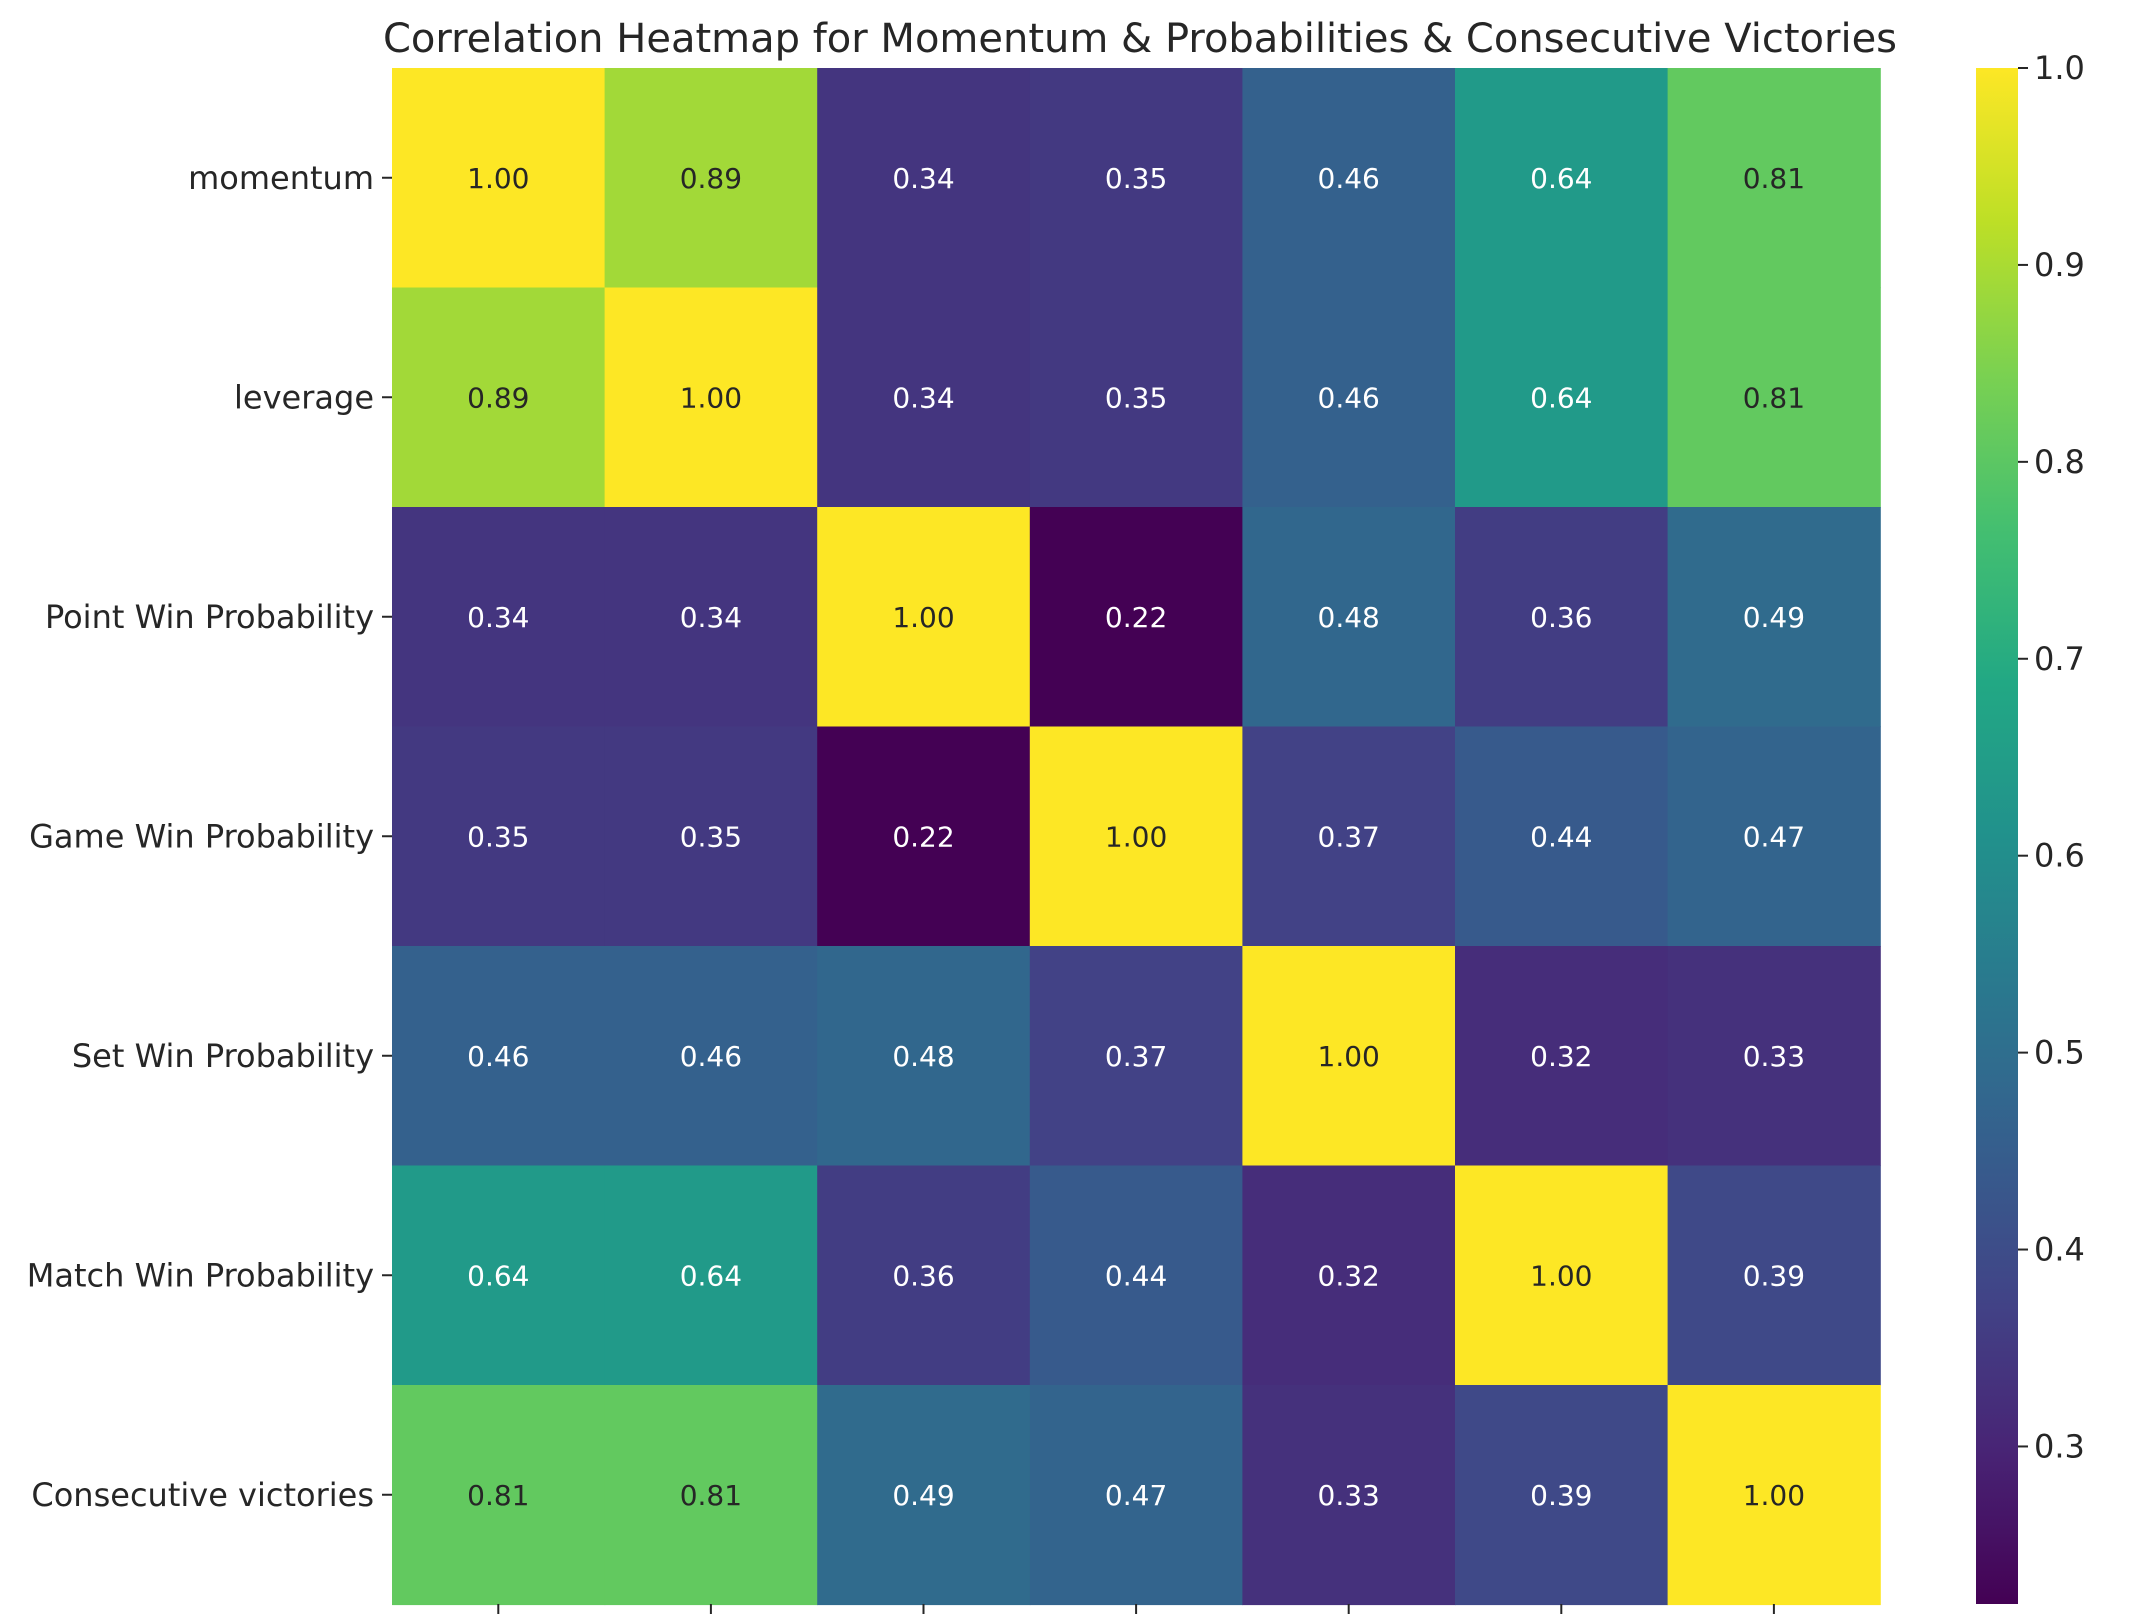 This screenshot has width=2132, height=1614. I want to click on colorbar-tick-label: 0.4, so click(2059, 1250).